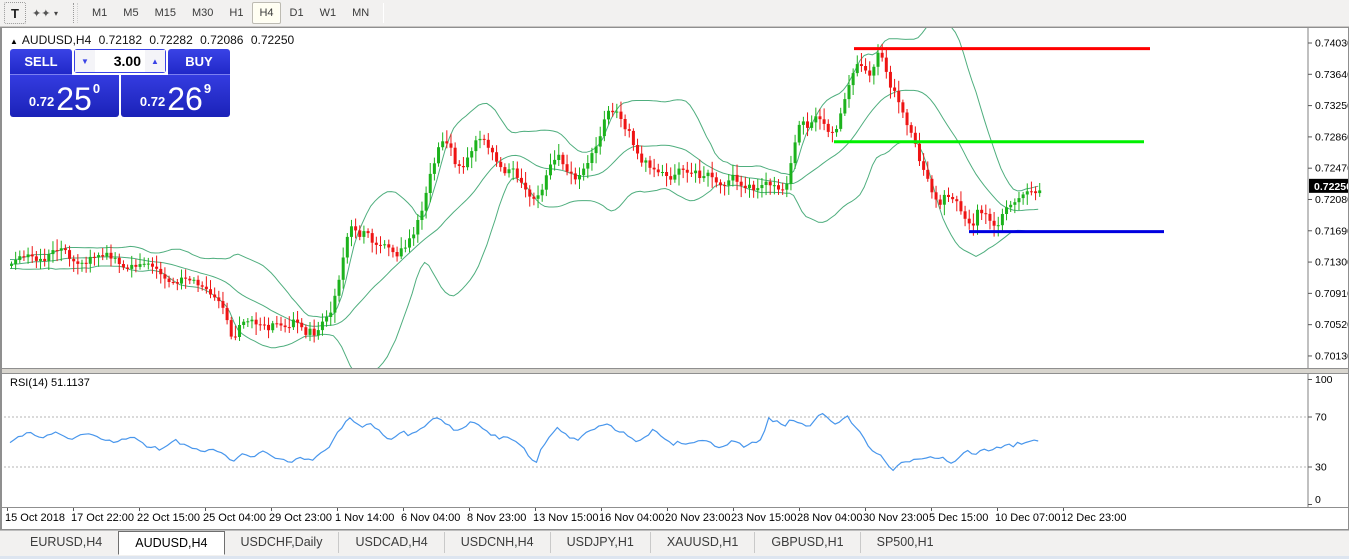 This screenshot has width=1349, height=559. Describe the element at coordinates (14, 41) in the screenshot. I see `collapse-trade-panel-icon: ▲` at that location.